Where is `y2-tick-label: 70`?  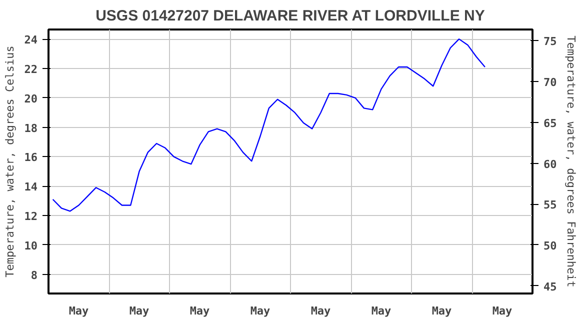 y2-tick-label: 70 is located at coordinates (550, 83).